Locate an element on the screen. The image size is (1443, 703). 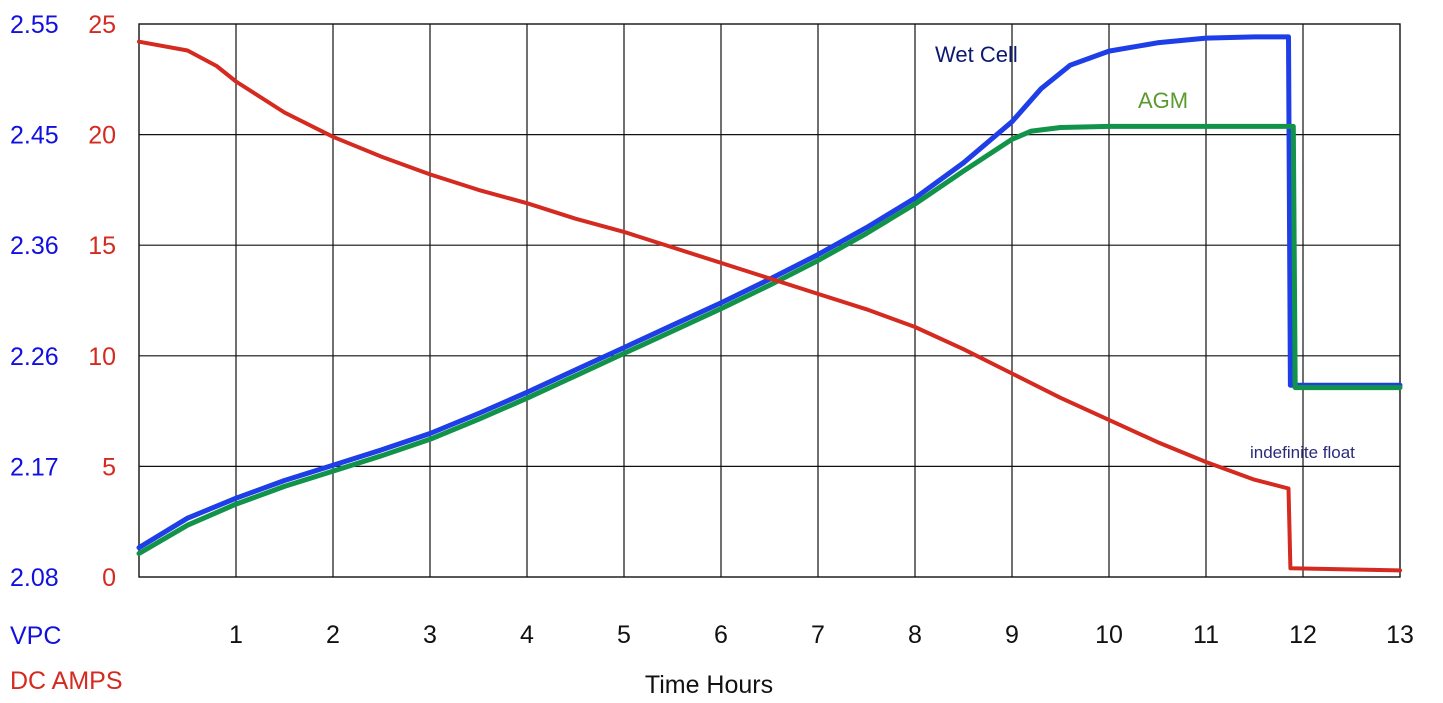
annotation-wet-cell: Wet Cell is located at coordinates (976, 54).